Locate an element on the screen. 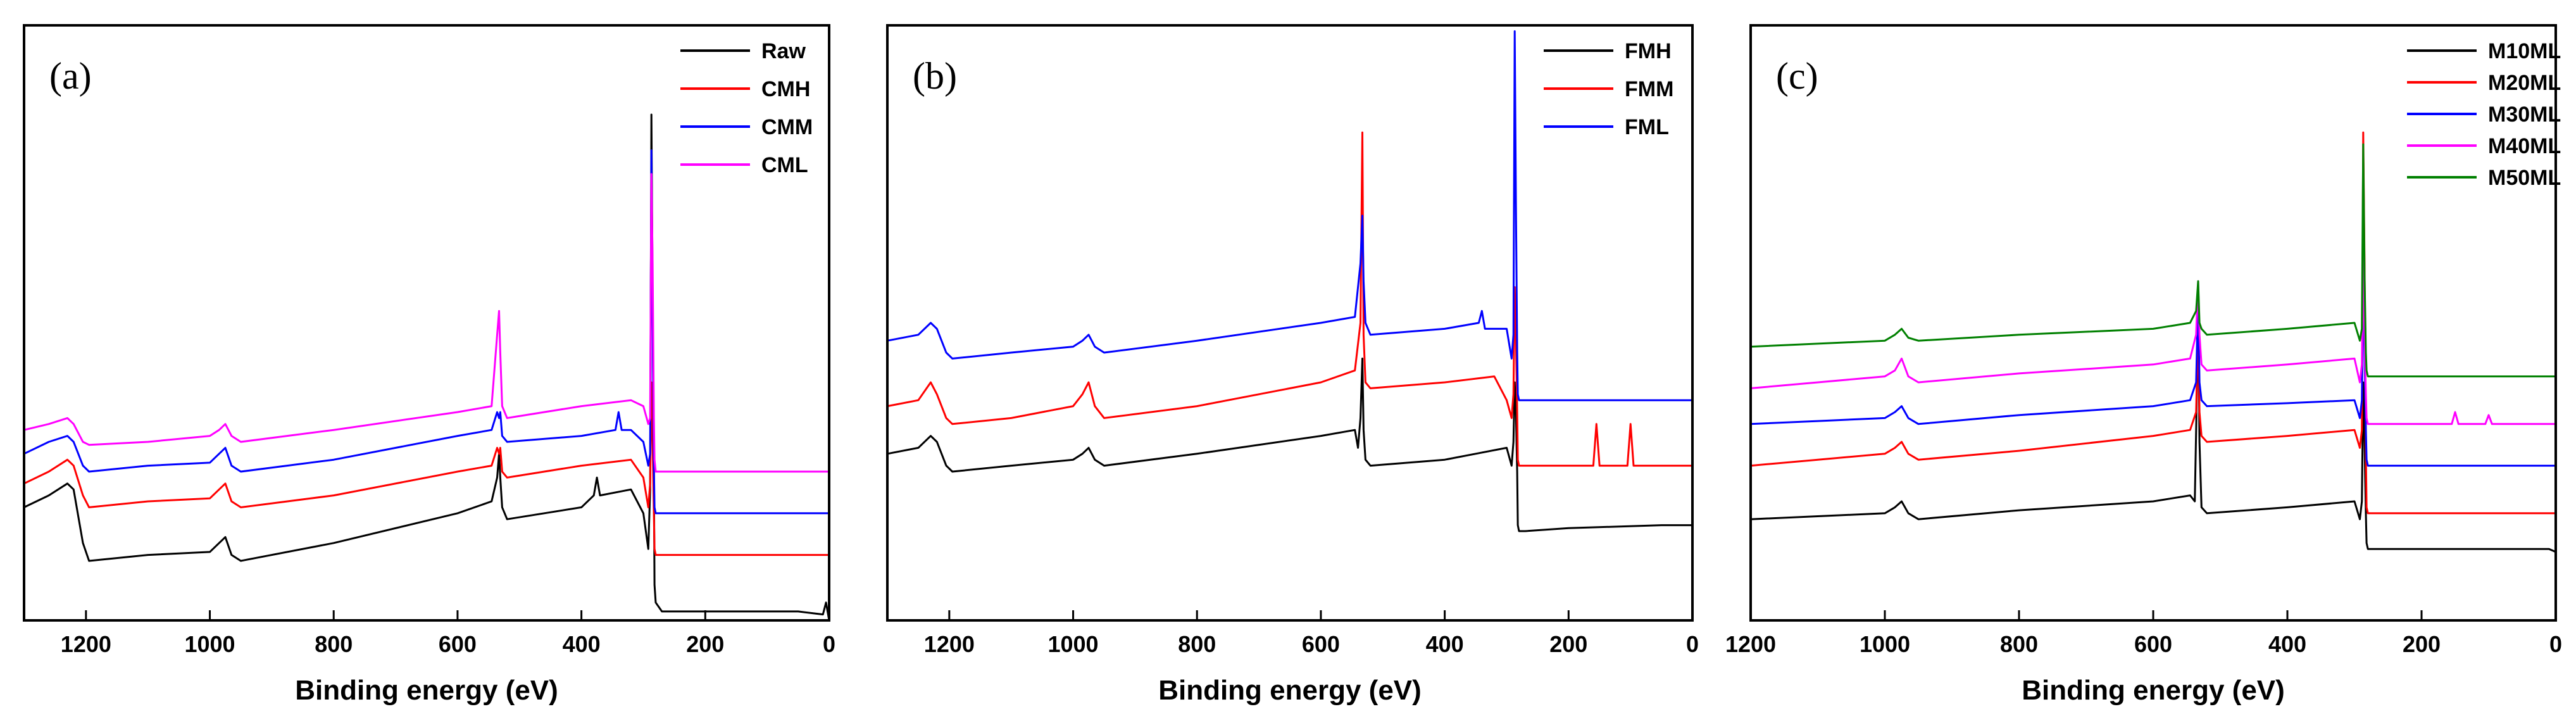 This screenshot has width=2576, height=728. series-line-m30ml is located at coordinates (2153, 370).